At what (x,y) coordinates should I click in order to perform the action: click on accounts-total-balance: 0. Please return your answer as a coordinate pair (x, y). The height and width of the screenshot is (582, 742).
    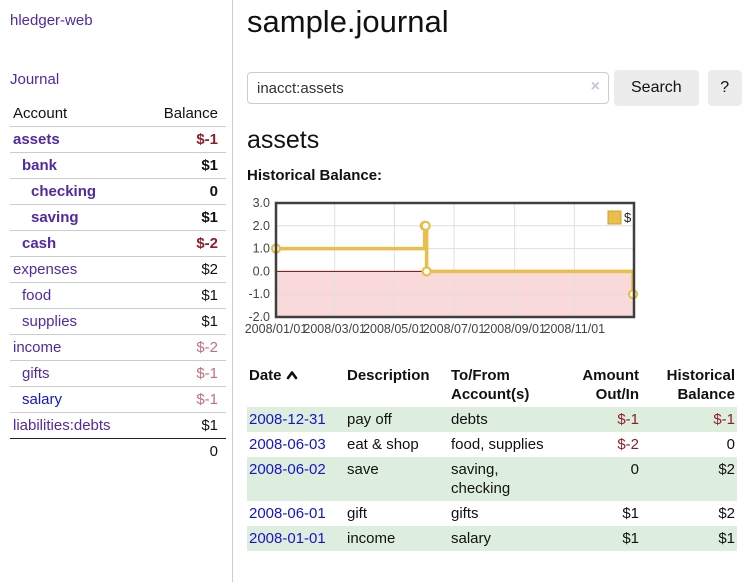
    Looking at the image, I should click on (188, 451).